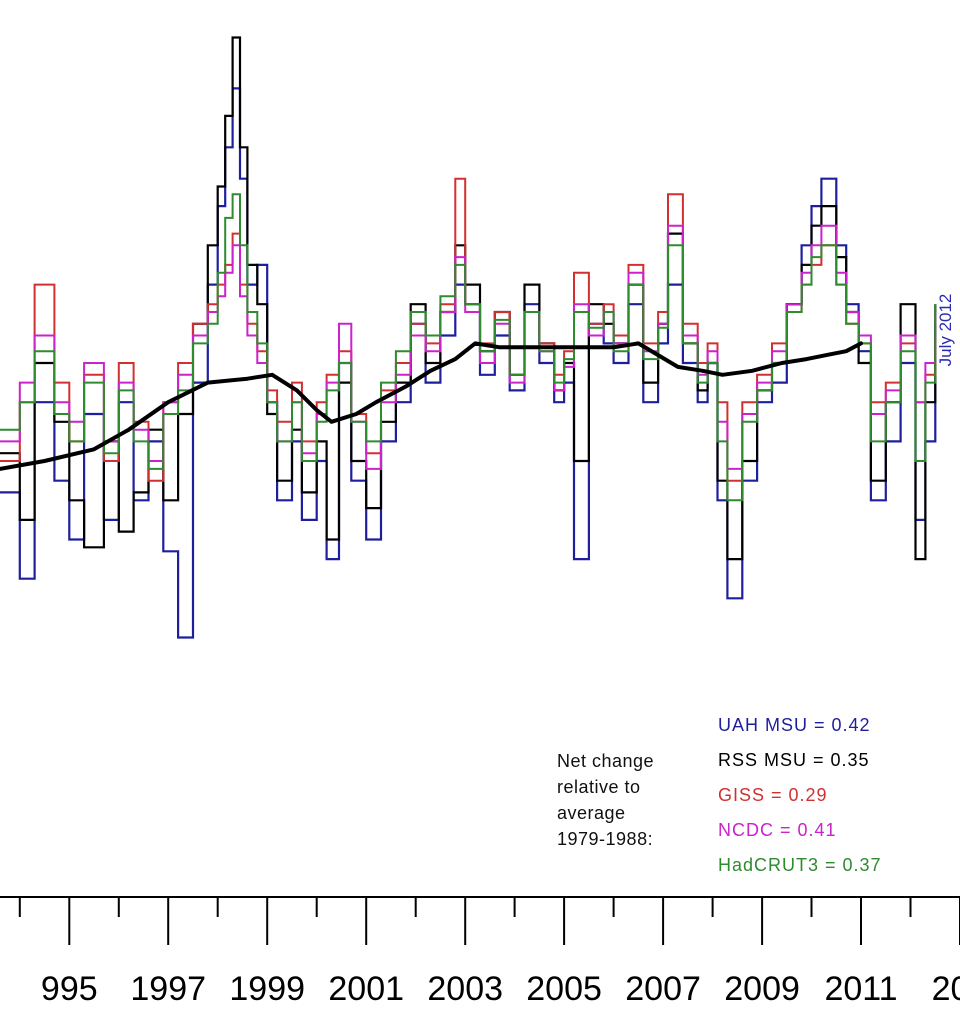  Describe the element at coordinates (599, 787) in the screenshot. I see `note-line: relative to` at that location.